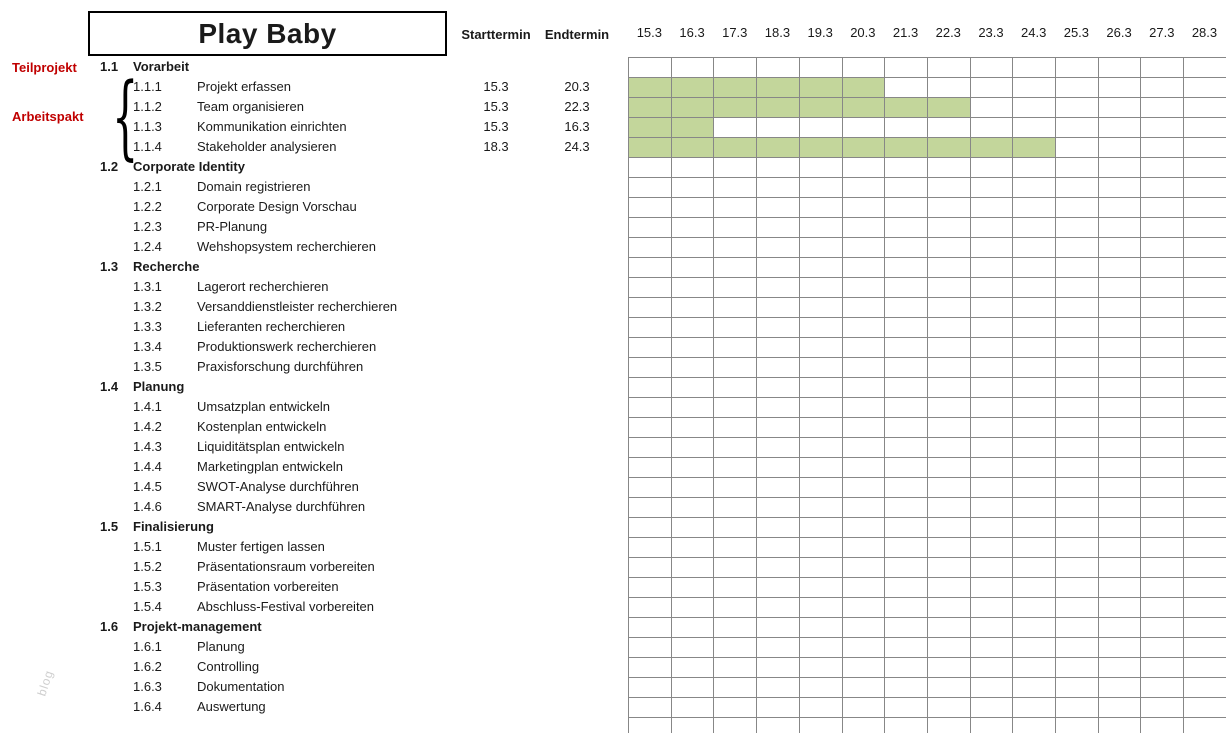  I want to click on task-end-cell: 20.3, so click(577, 86).